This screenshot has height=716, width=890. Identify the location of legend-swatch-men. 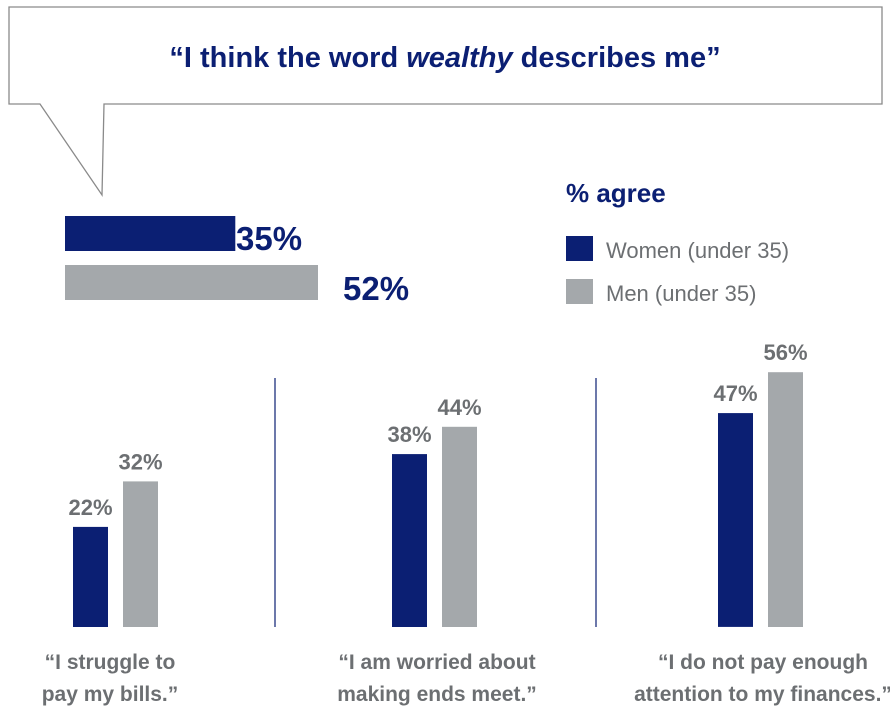
(579, 291).